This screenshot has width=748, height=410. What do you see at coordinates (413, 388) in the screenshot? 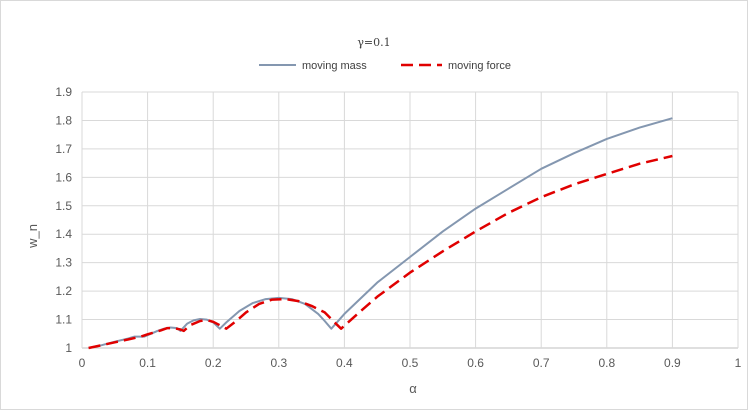
I see `x-axis-label: α` at bounding box center [413, 388].